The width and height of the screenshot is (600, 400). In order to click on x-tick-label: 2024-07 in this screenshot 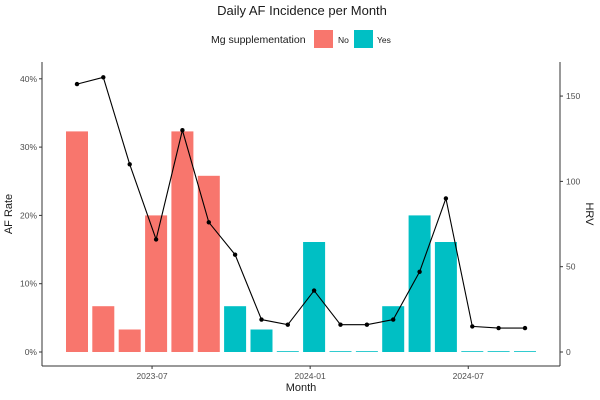, I will do `click(468, 376)`.